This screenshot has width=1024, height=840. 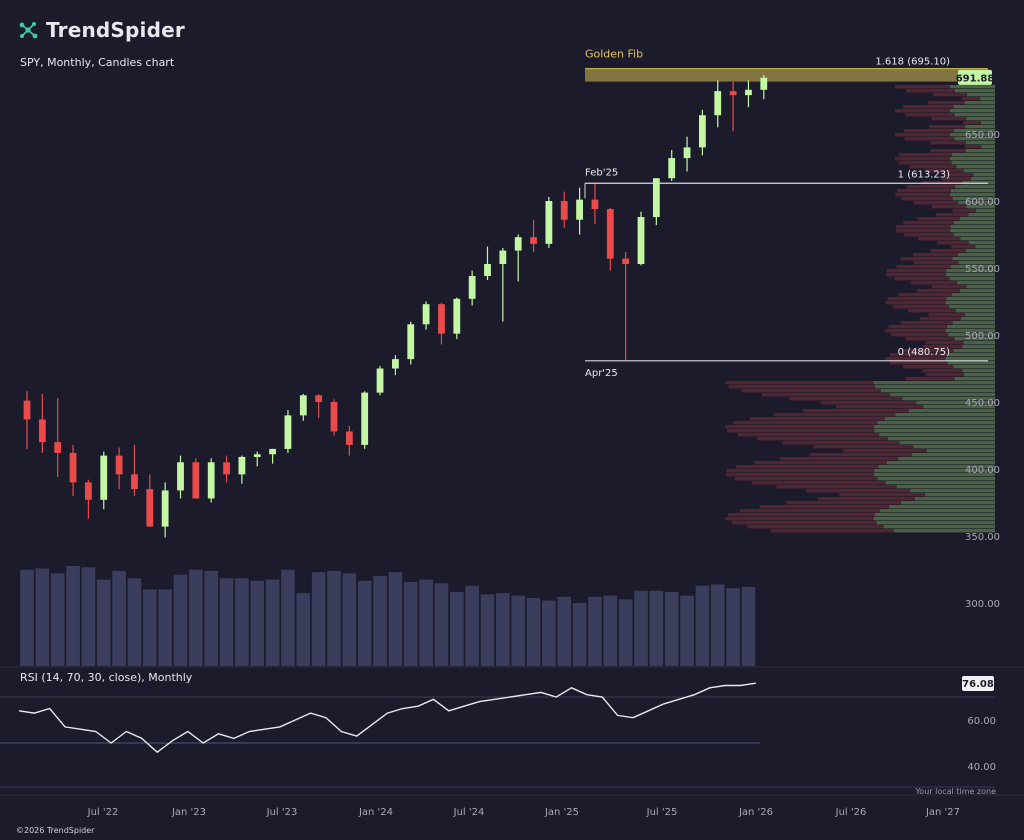 I want to click on y-tick-label: 400.00, so click(x=982, y=470).